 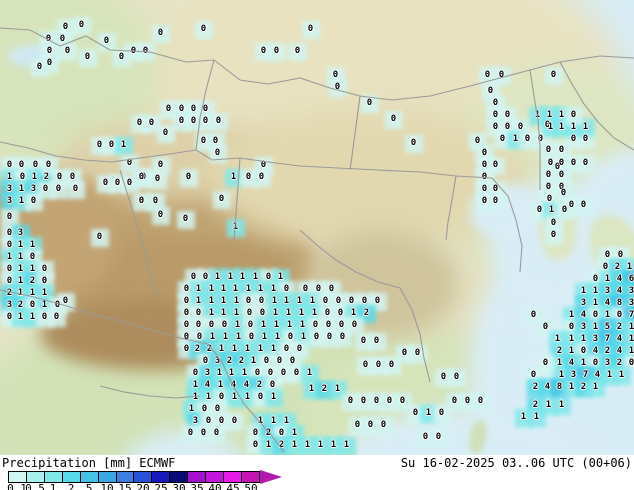 I want to click on colorbar-tick-labels: 0.1 0.5 1 2 5 10 15 20 25 30 35 40 45 50, so click(x=141, y=486).